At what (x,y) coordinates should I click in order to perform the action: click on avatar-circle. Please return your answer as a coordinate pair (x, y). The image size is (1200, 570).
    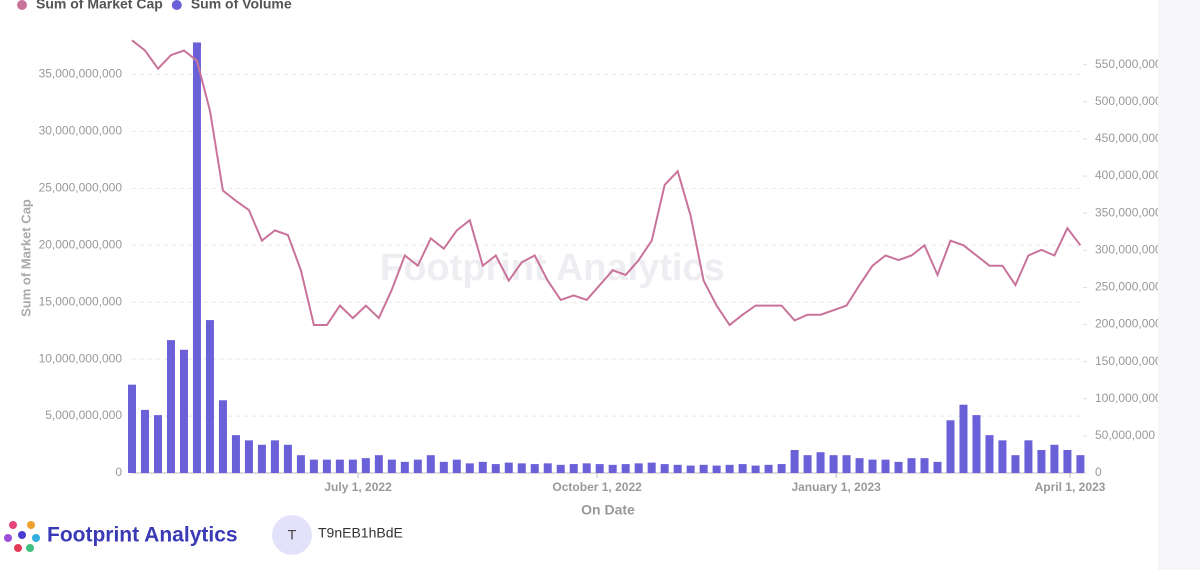
    Looking at the image, I should click on (292, 535).